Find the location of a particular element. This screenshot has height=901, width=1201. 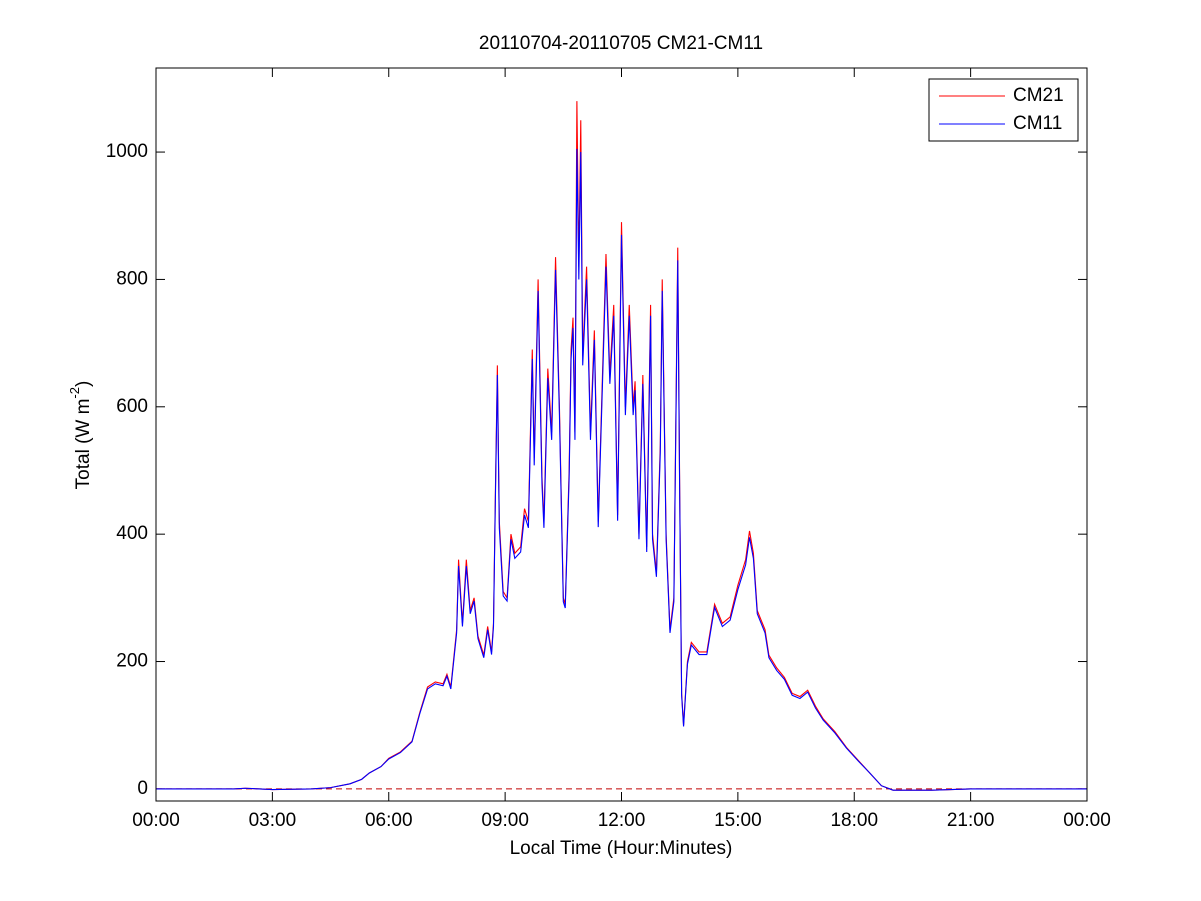

y-tick-label: 600 is located at coordinates (132, 406).